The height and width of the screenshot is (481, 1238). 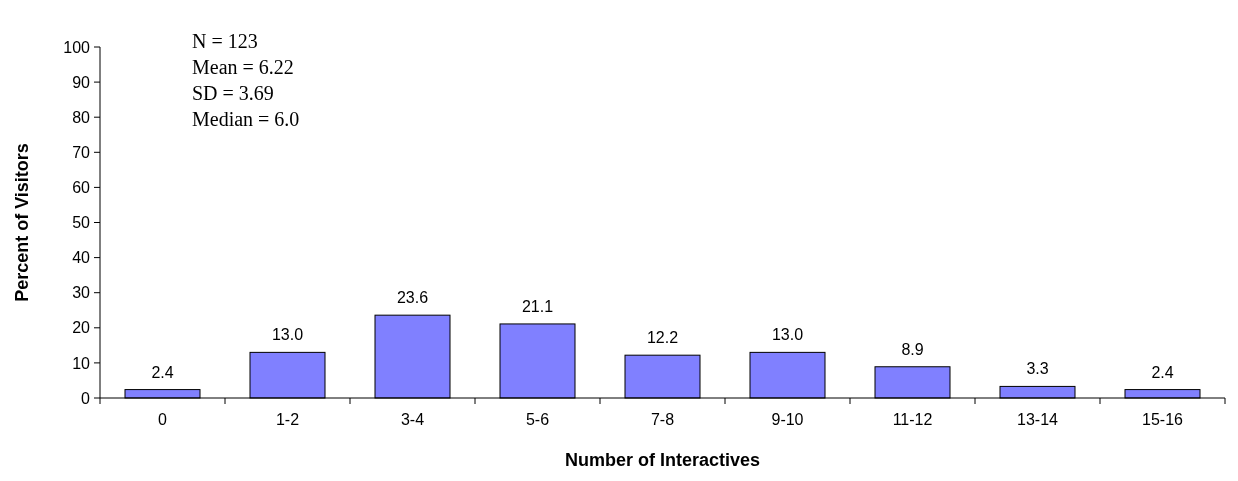 I want to click on x-tick-label: 3-4, so click(x=412, y=419).